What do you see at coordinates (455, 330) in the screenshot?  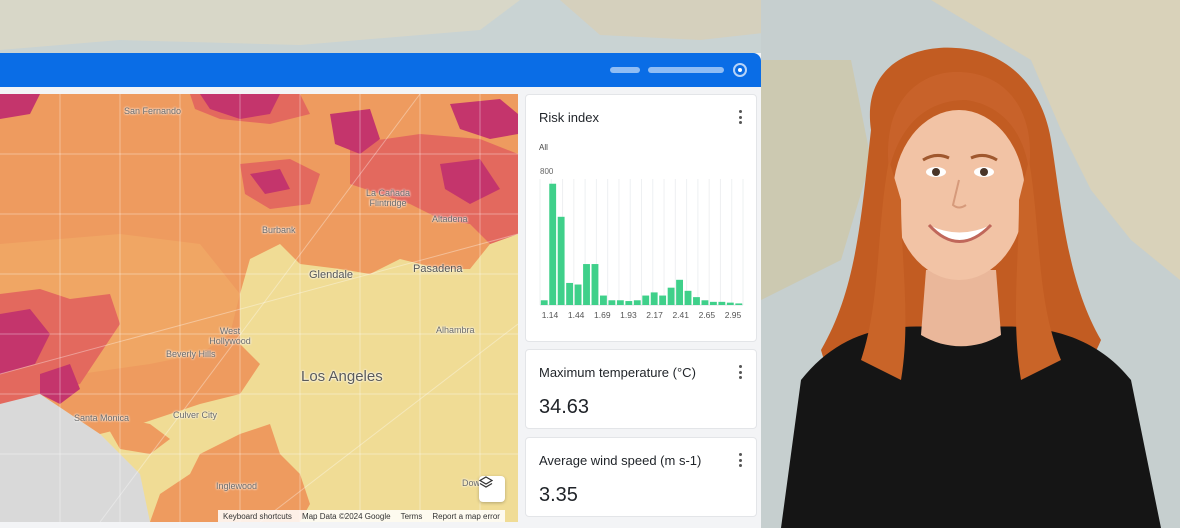 I see `map-label: Alhambra` at bounding box center [455, 330].